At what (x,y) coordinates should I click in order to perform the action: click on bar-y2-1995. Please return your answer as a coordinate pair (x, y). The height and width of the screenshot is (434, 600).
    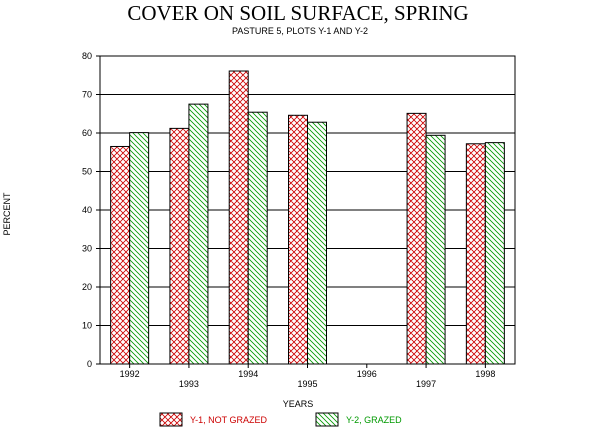
    Looking at the image, I should click on (317, 243).